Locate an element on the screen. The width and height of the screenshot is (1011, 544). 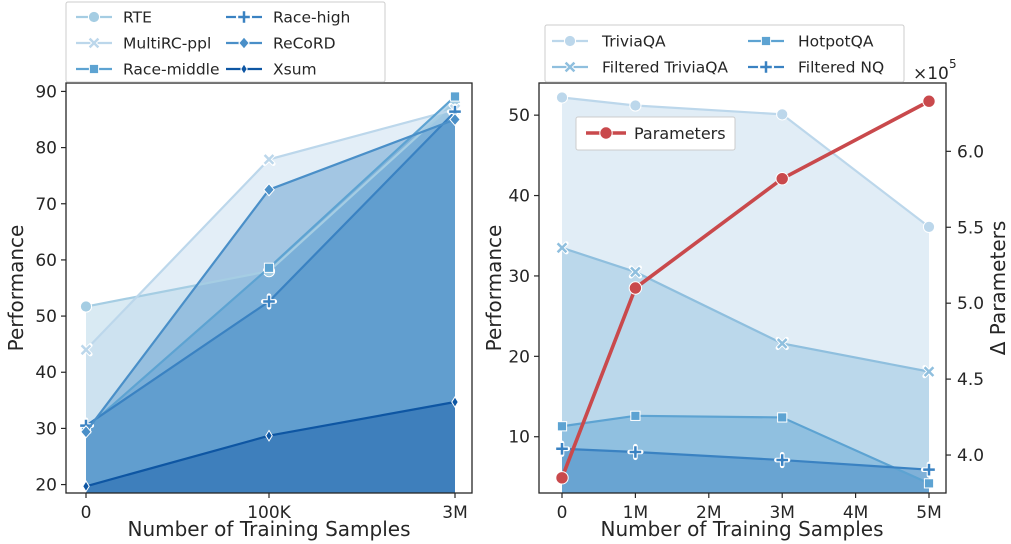
legend-label-multirc-ppl: MultiRC-ppl is located at coordinates (167, 44).